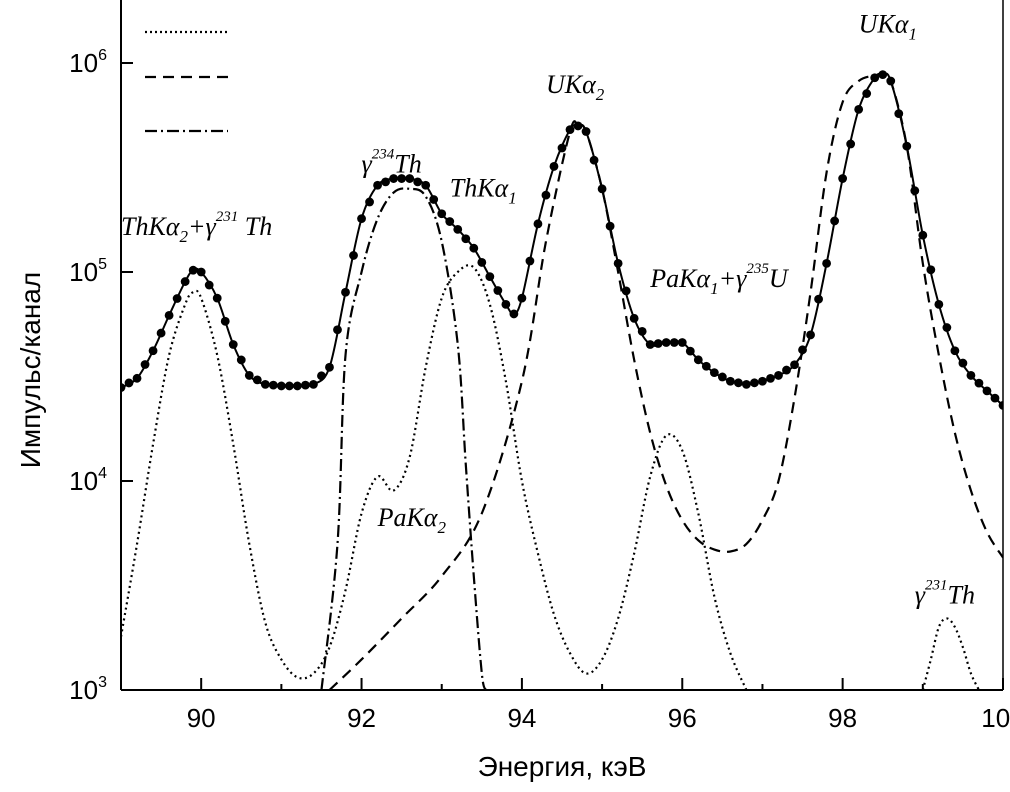 The image size is (1010, 792). I want to click on x-tick-label: 94, so click(521, 718).